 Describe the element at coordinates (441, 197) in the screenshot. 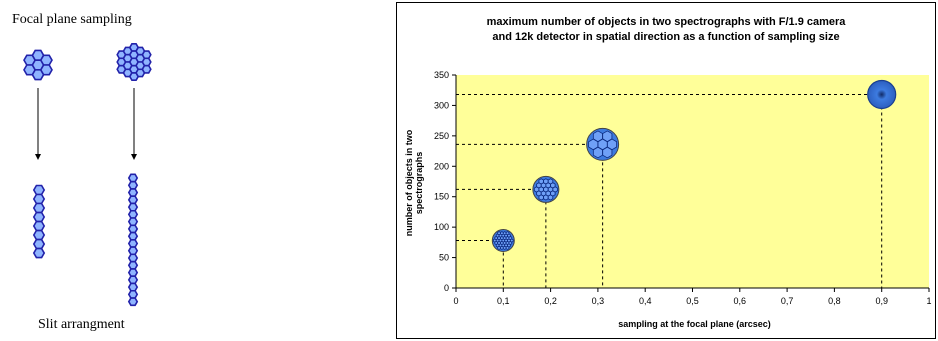

I see `y-tick-label: 150` at that location.